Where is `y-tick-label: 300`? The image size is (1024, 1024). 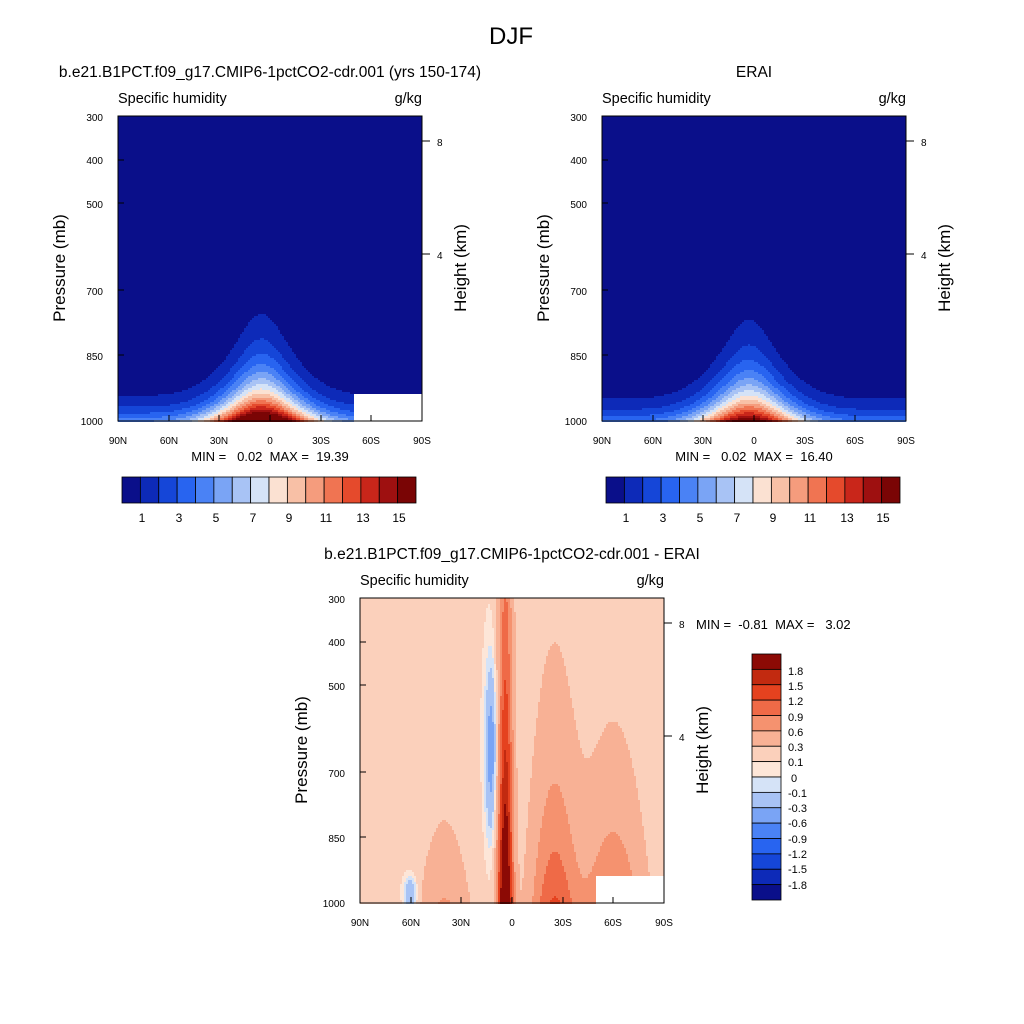 y-tick-label: 300 is located at coordinates (578, 118).